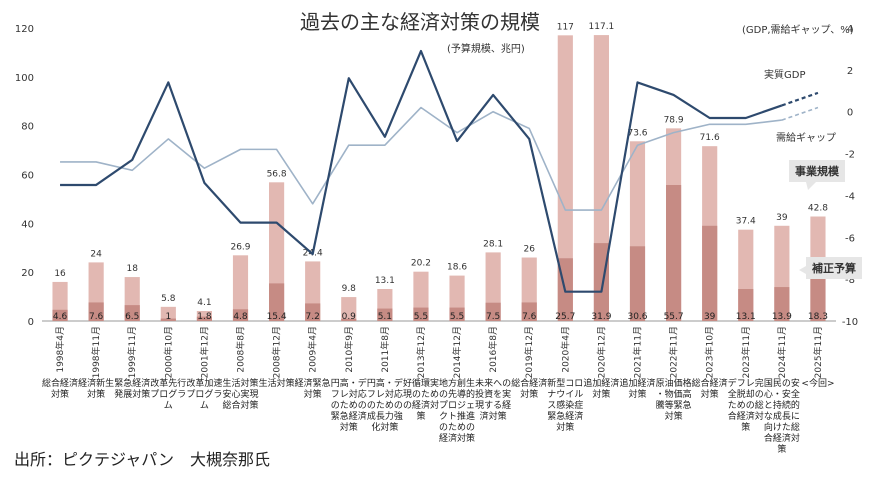 The image size is (881, 480). Describe the element at coordinates (850, 280) in the screenshot. I see `right-tick-label: -8` at that location.